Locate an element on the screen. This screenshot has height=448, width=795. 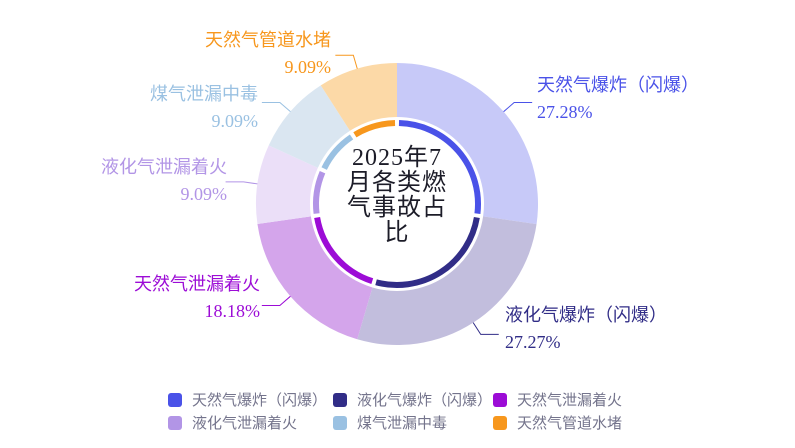
slice-label-name: 天然气泄漏着火 is located at coordinates (197, 284).